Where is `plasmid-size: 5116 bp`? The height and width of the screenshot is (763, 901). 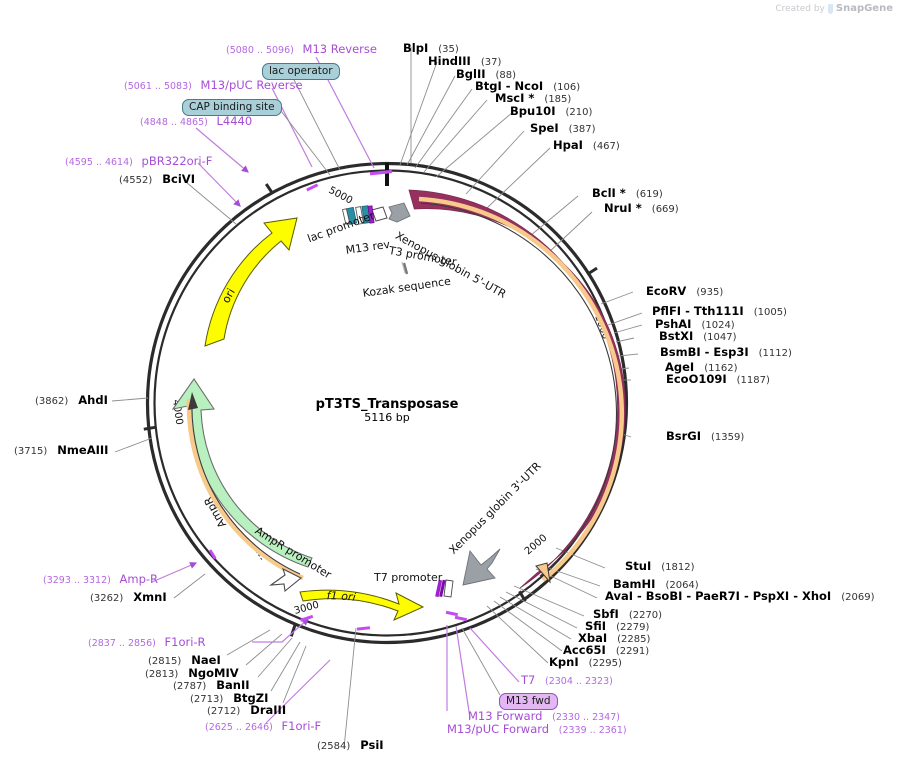 plasmid-size: 5116 bp is located at coordinates (387, 417).